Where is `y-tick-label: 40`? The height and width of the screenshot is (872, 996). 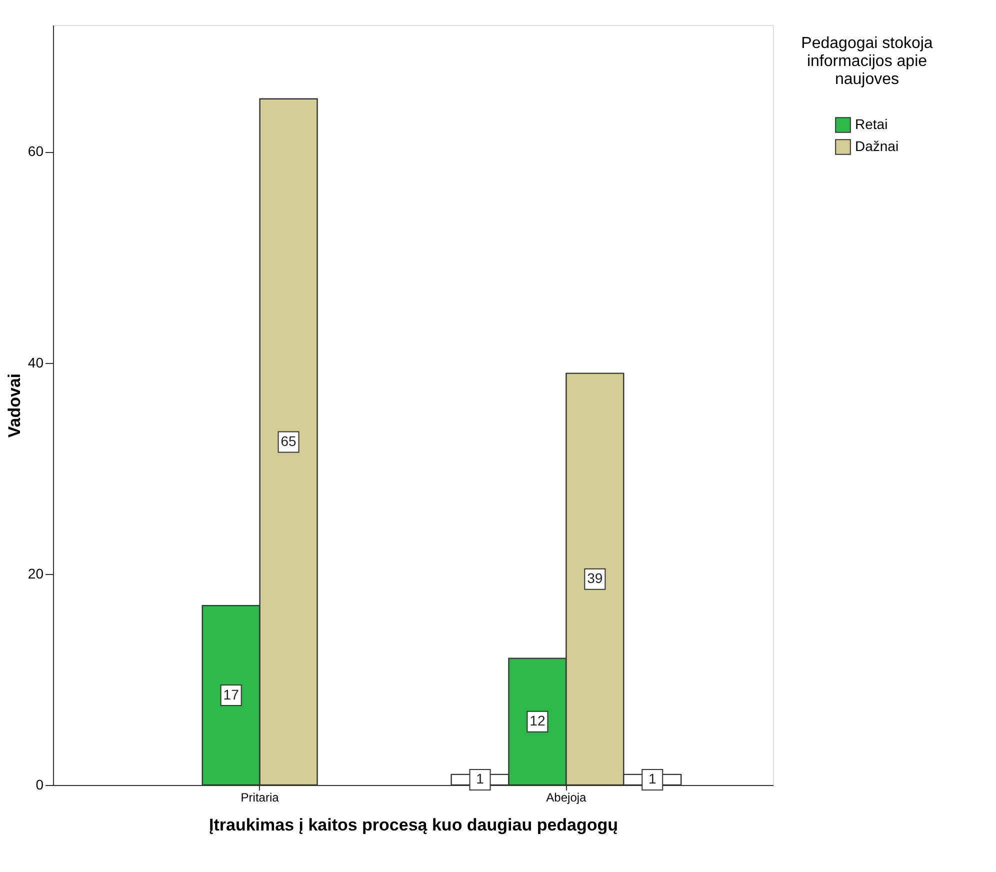 y-tick-label: 40 is located at coordinates (36, 362).